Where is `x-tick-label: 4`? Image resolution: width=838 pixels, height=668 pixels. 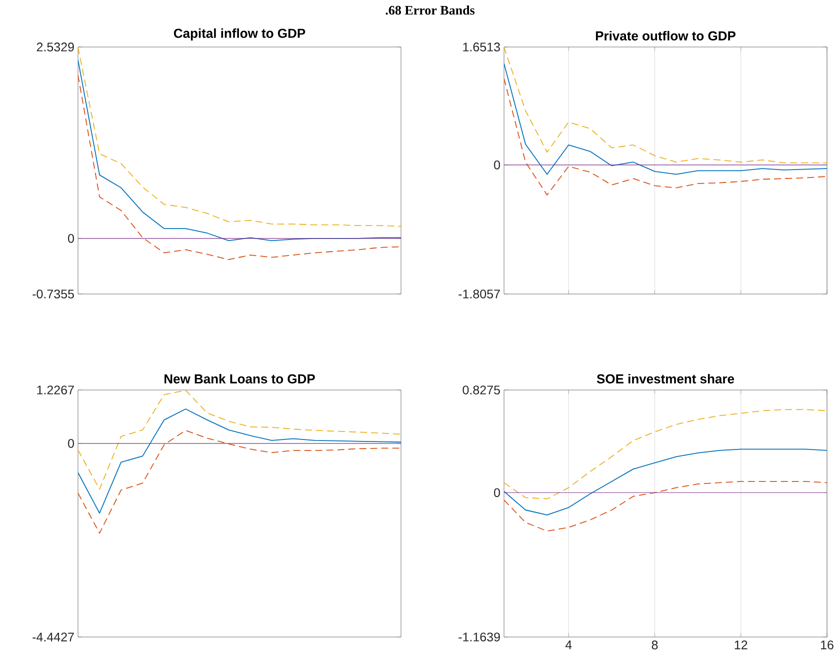 x-tick-label: 4 is located at coordinates (568, 645).